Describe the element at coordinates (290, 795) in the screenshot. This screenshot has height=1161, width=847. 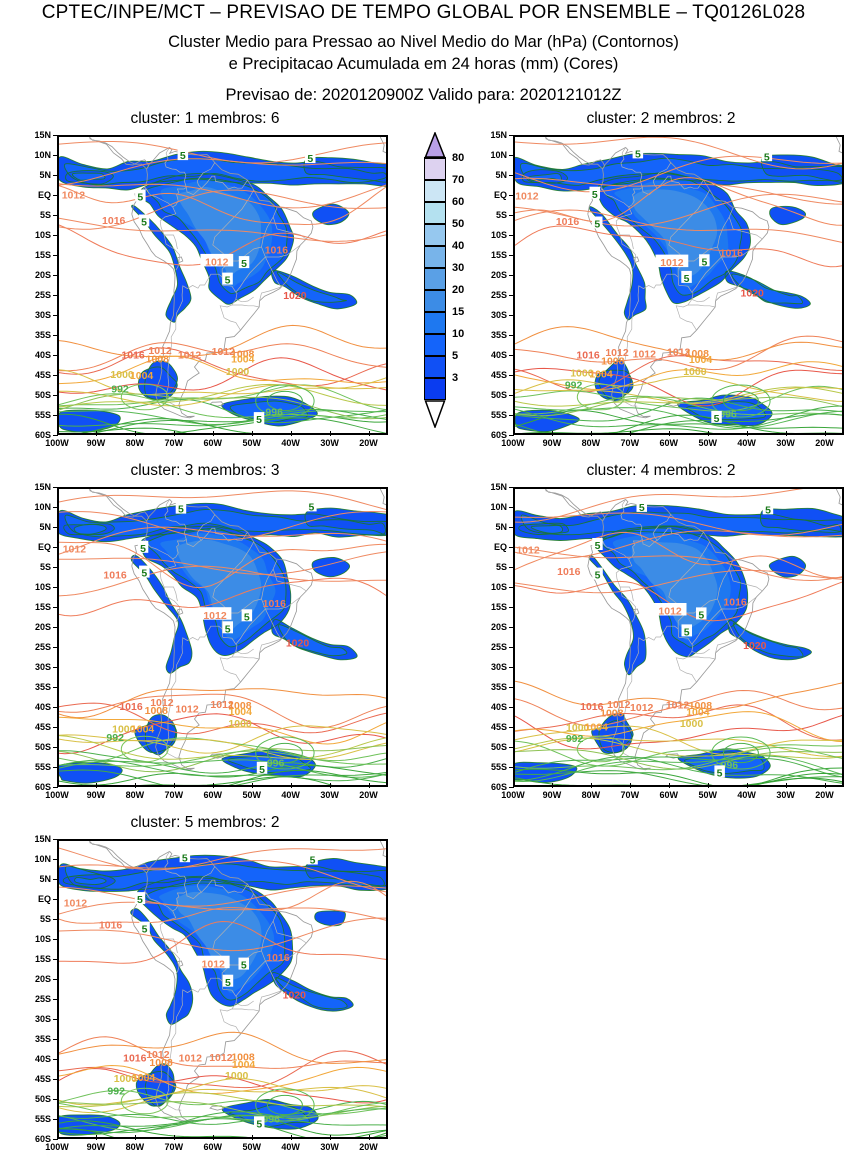
I see `x-axis-tick-label: 40W` at that location.